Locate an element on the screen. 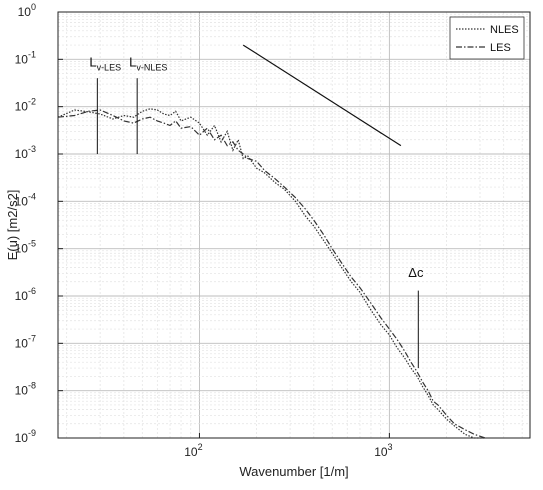 Image resolution: width=543 pixels, height=490 pixels. y-tick-exponent: -7 is located at coordinates (32, 338).